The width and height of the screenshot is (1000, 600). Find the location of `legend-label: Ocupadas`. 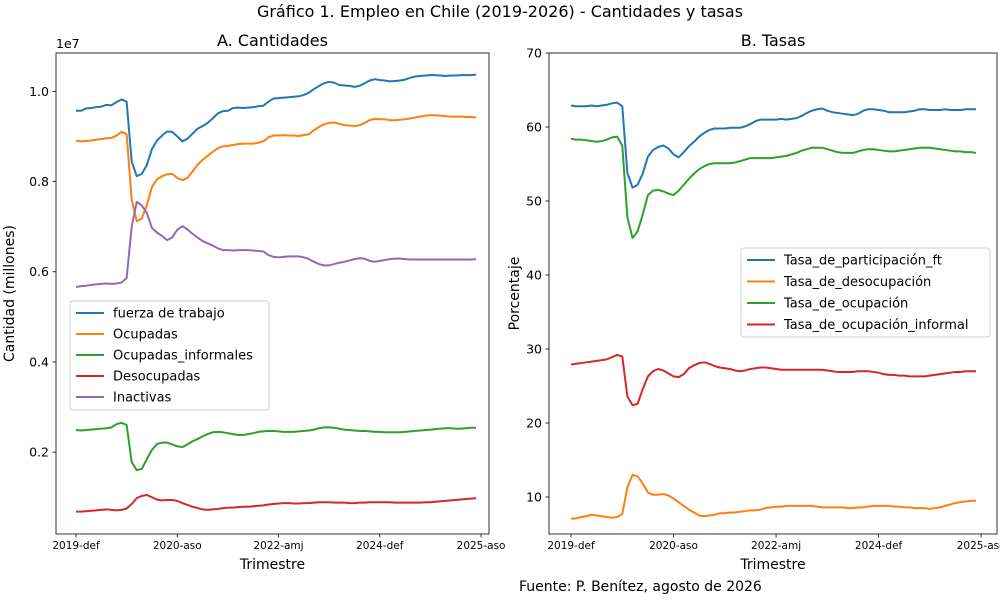

legend-label: Ocupadas is located at coordinates (145, 335).